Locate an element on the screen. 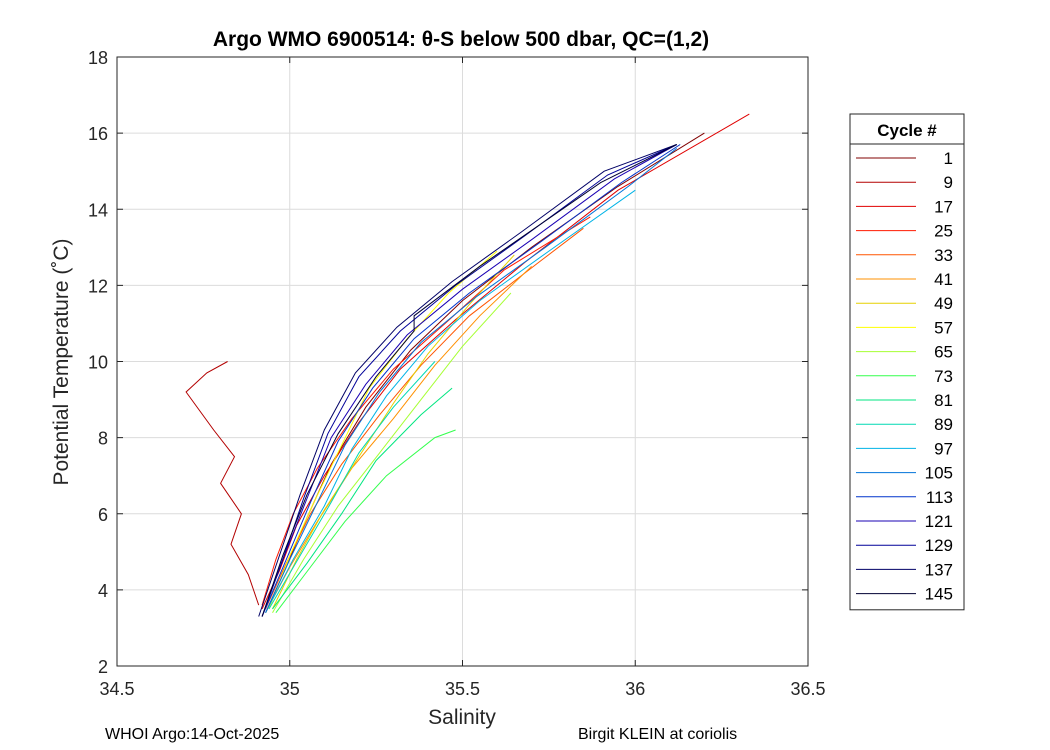  legend-box is located at coordinates (907, 362).